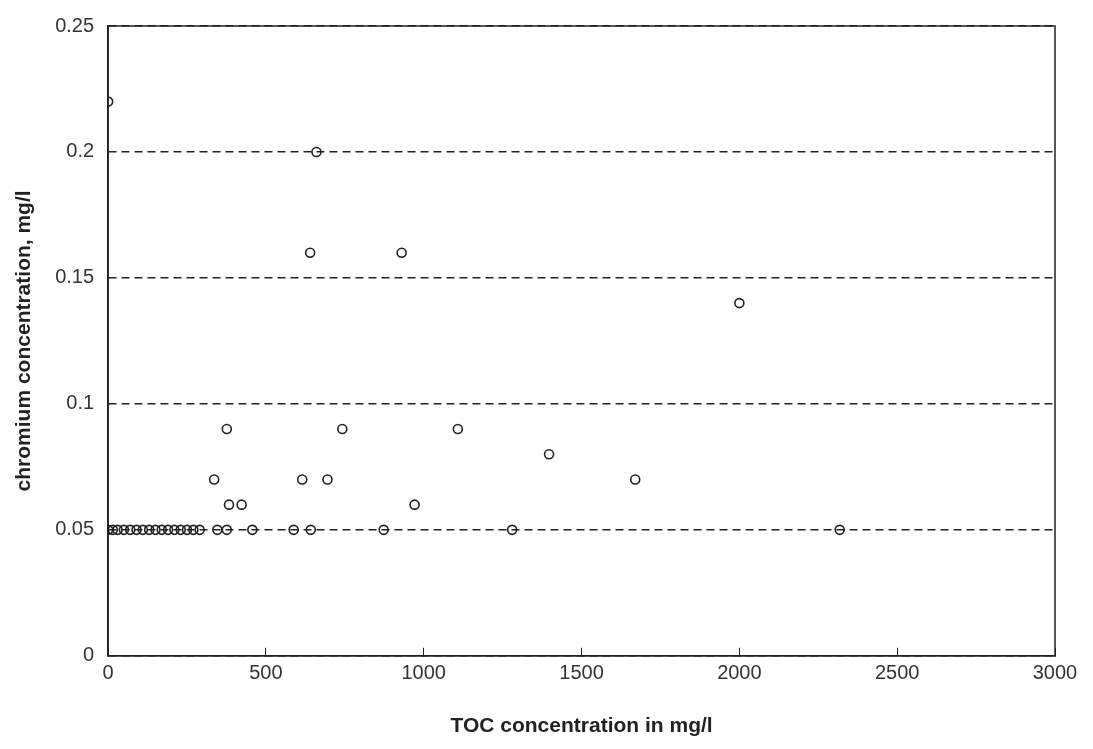  Describe the element at coordinates (75, 24) in the screenshot. I see `y-tick-label: 0.25` at that location.